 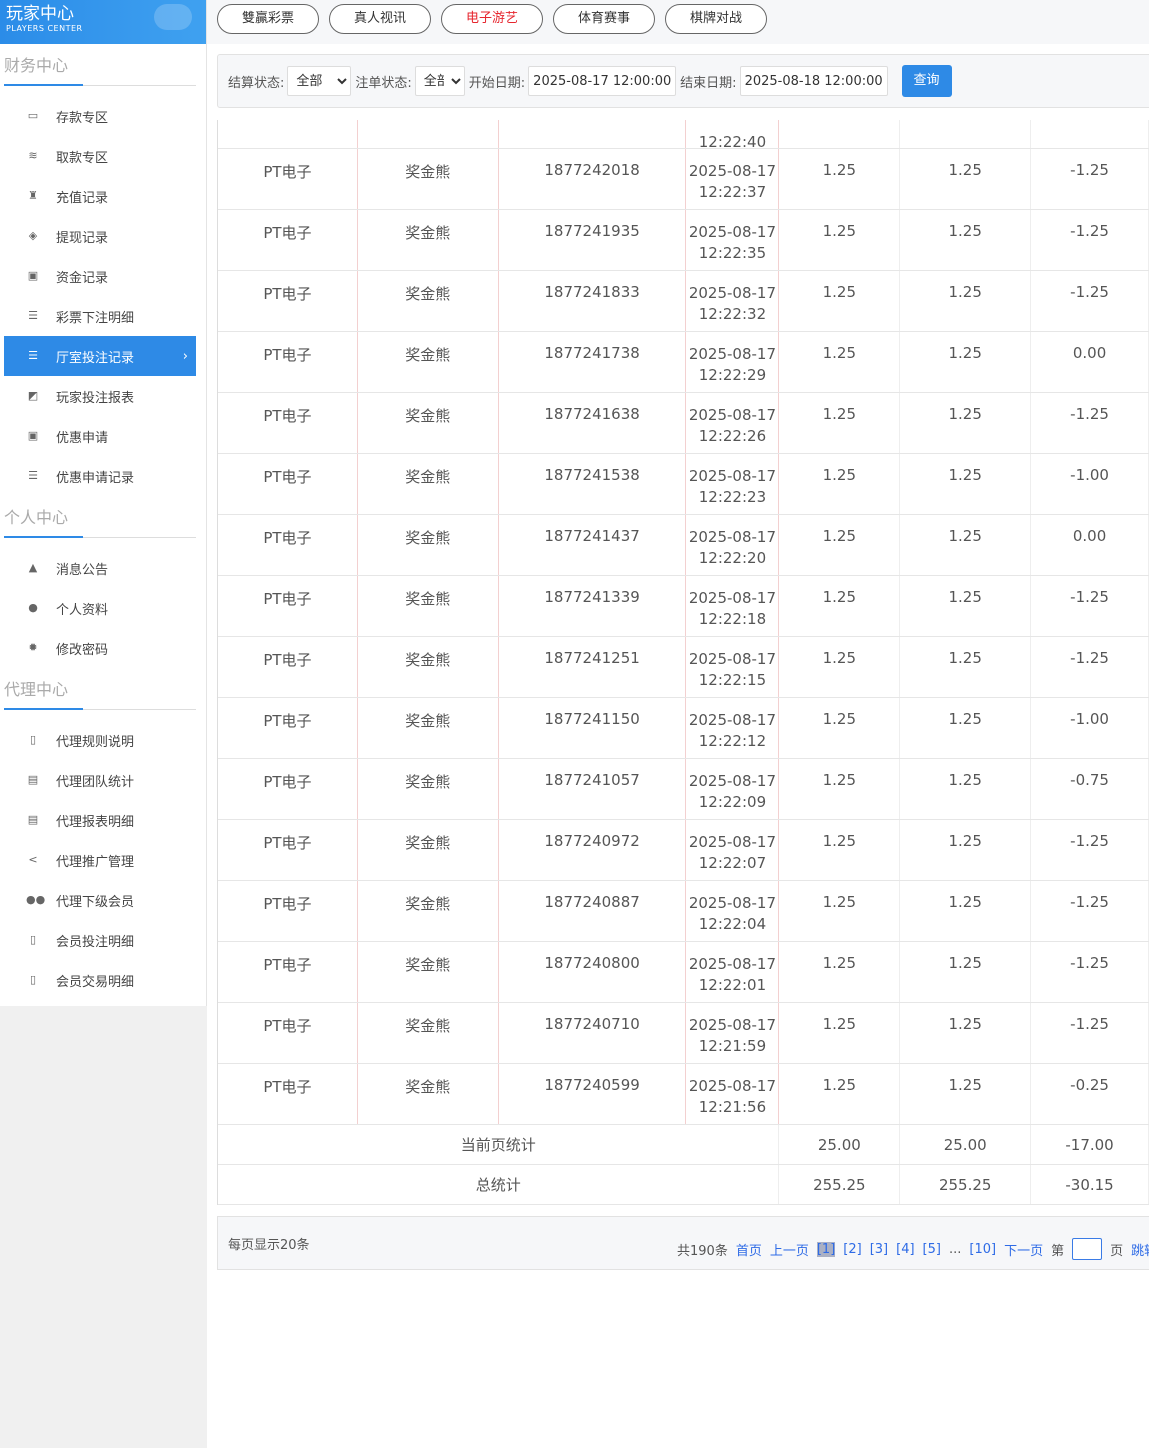 What do you see at coordinates (733, 423) in the screenshot?
I see `table-cell-date: 2025-08-17 12:22:26` at bounding box center [733, 423].